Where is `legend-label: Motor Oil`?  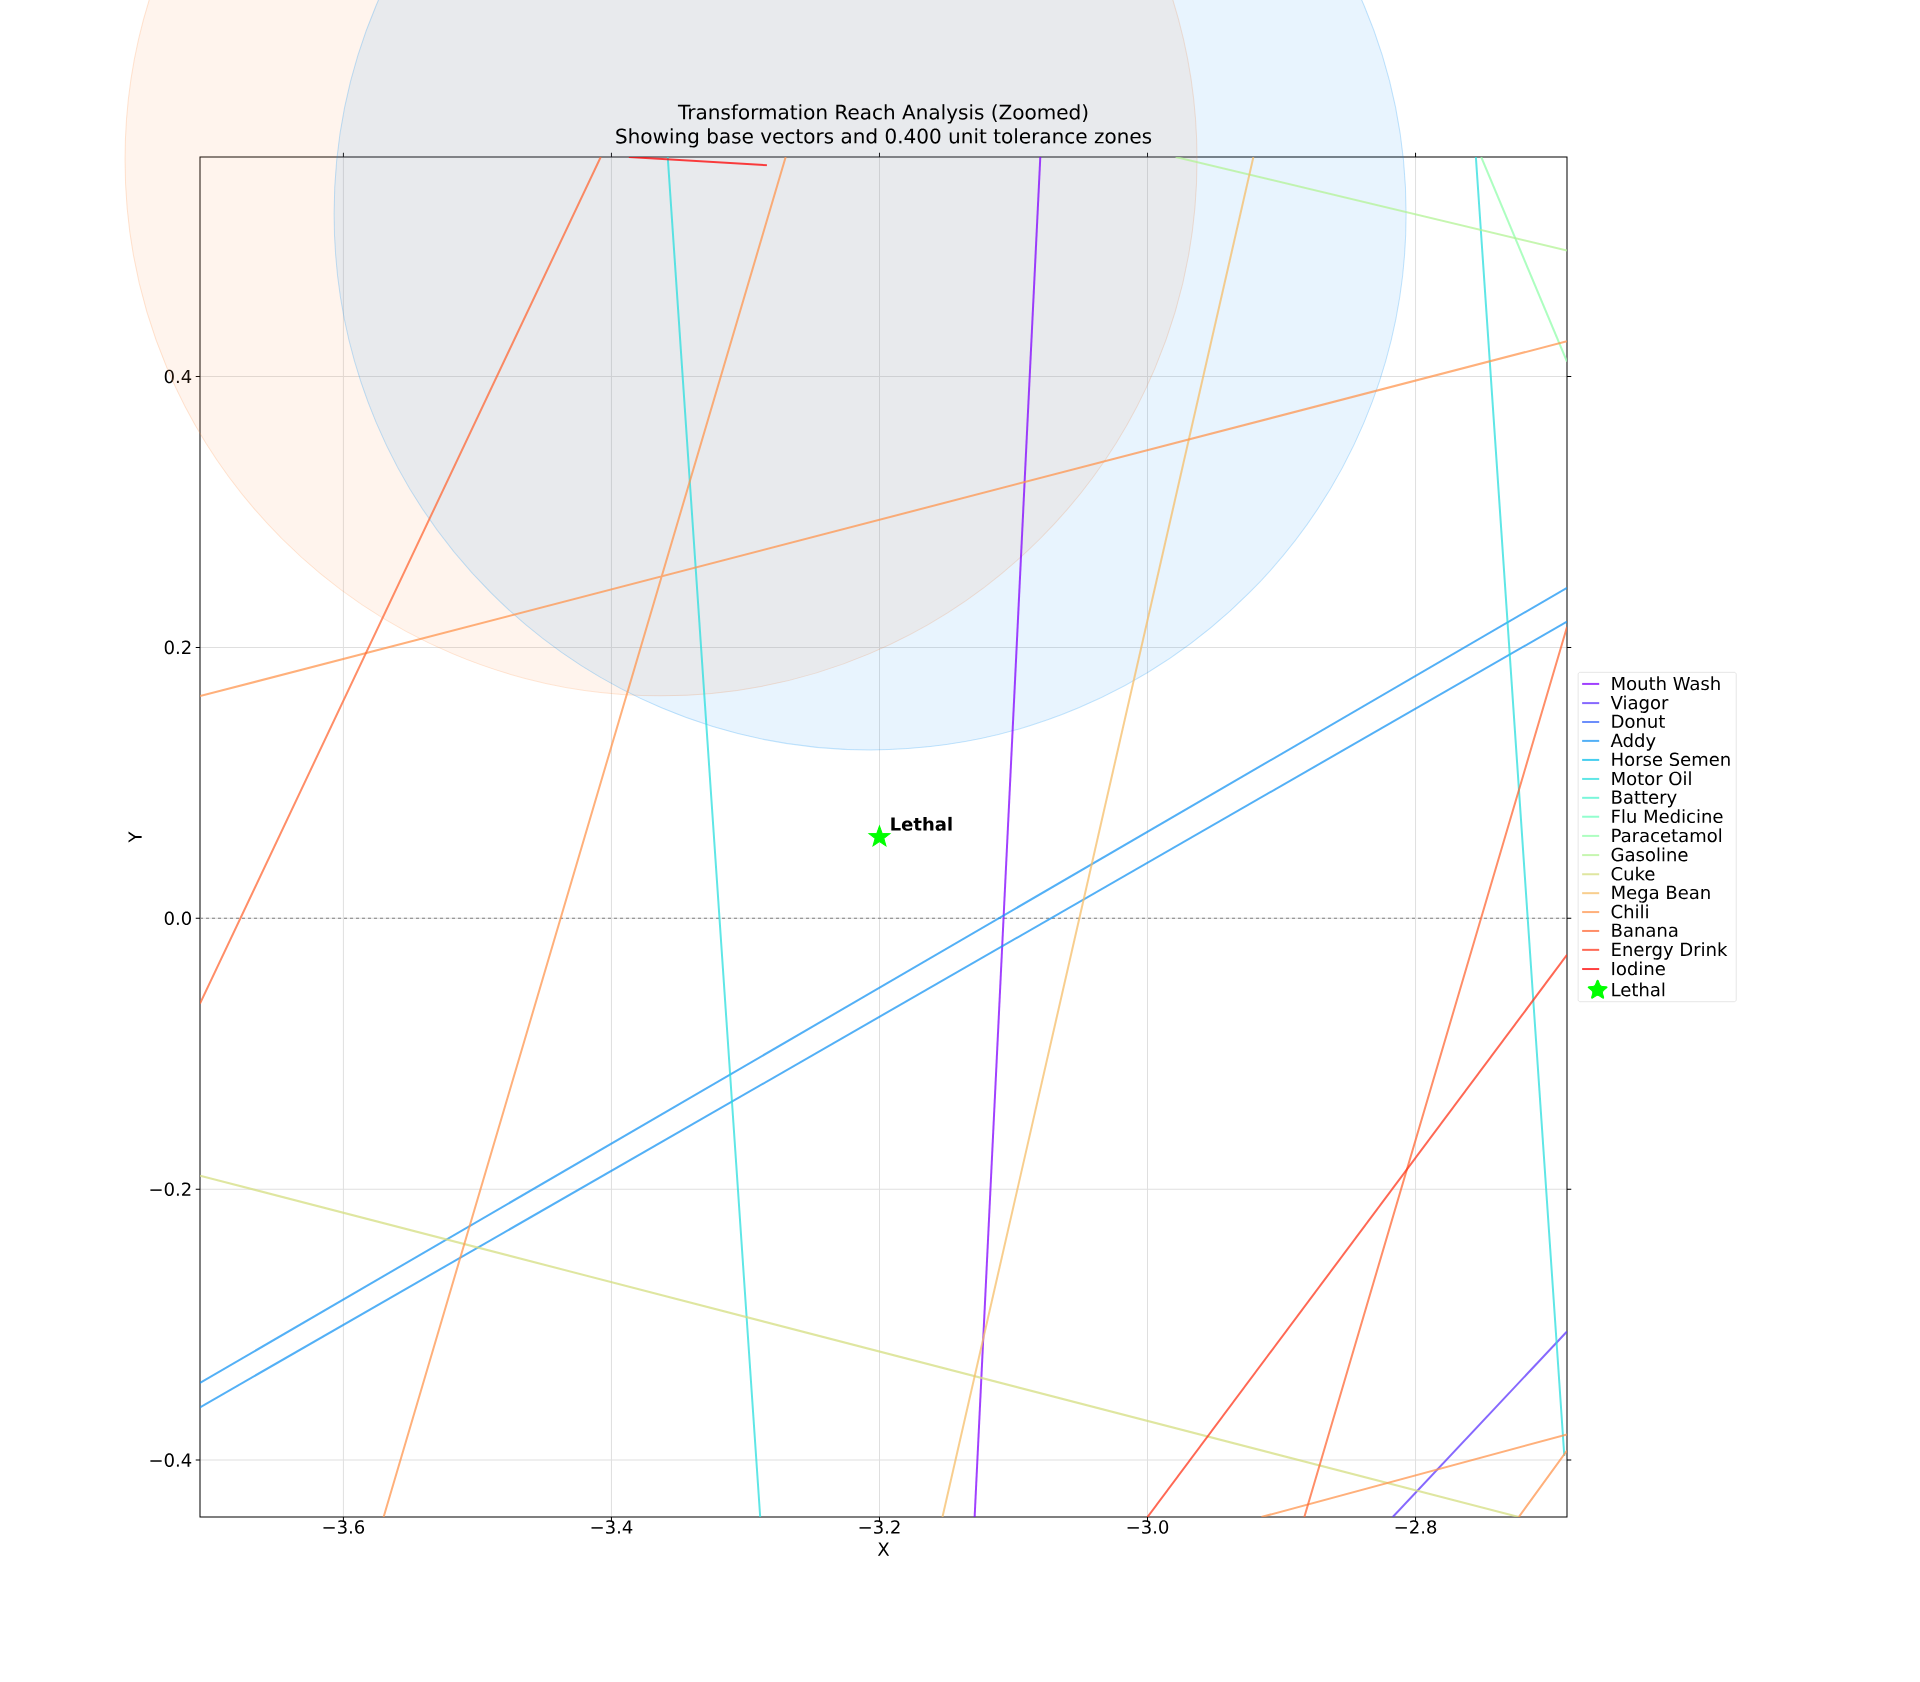 legend-label: Motor Oil is located at coordinates (1651, 778).